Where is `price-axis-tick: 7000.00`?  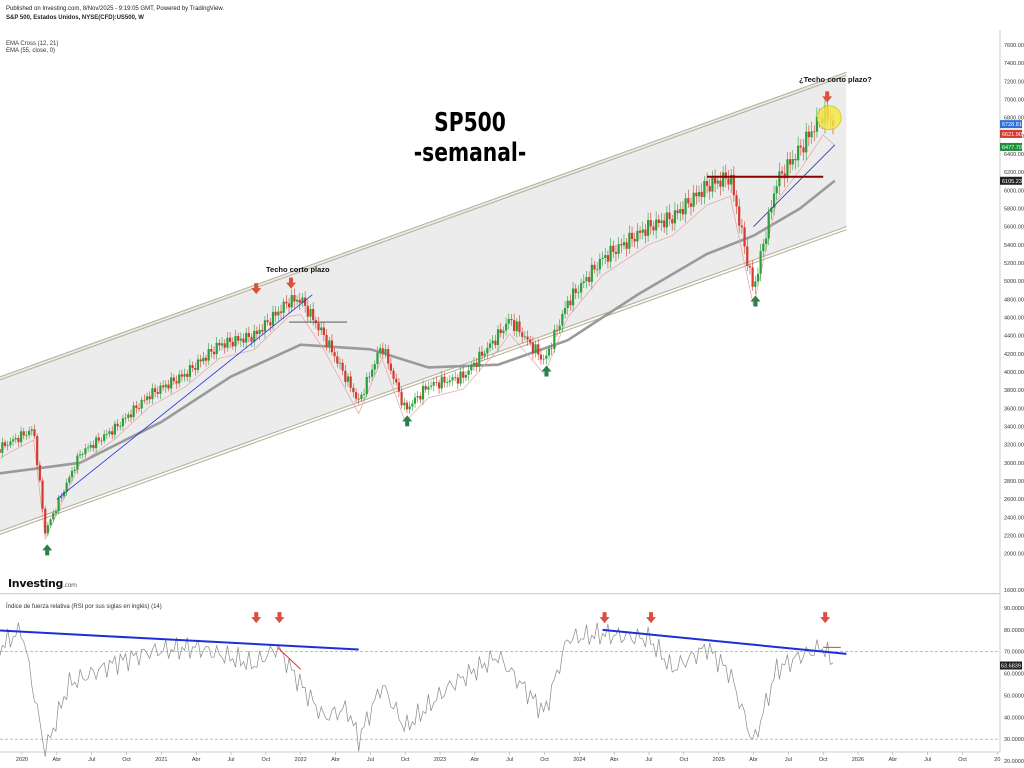
price-axis-tick: 7000.00 is located at coordinates (1014, 101).